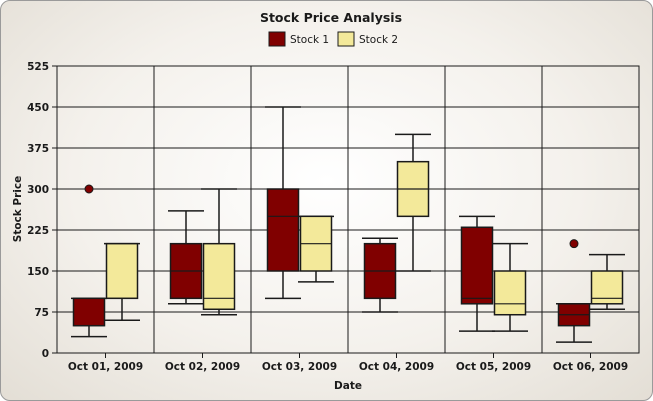 The height and width of the screenshot is (401, 653). Describe the element at coordinates (493, 367) in the screenshot. I see `x-tick-label: Oct 05, 2009` at that location.